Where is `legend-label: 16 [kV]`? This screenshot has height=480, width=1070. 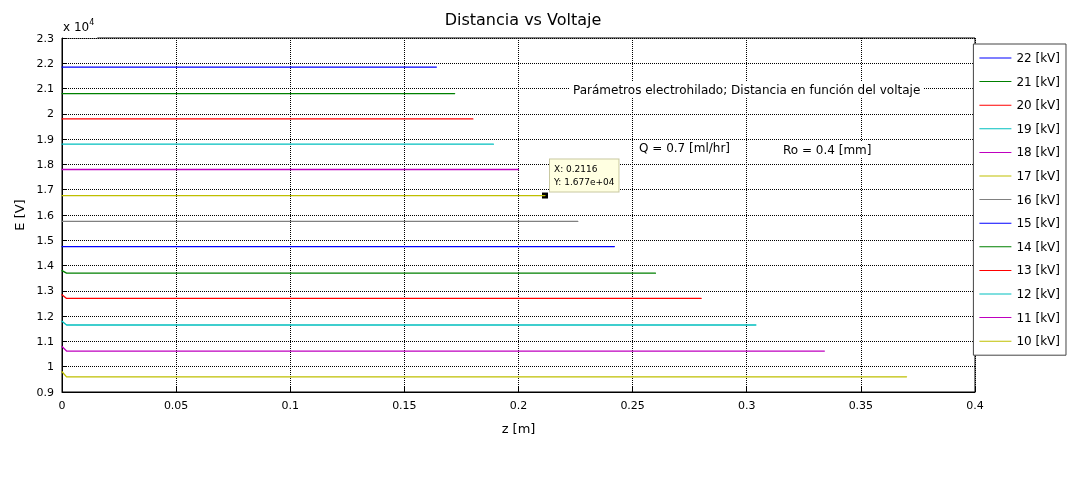
legend-label: 16 [kV] is located at coordinates (1038, 199).